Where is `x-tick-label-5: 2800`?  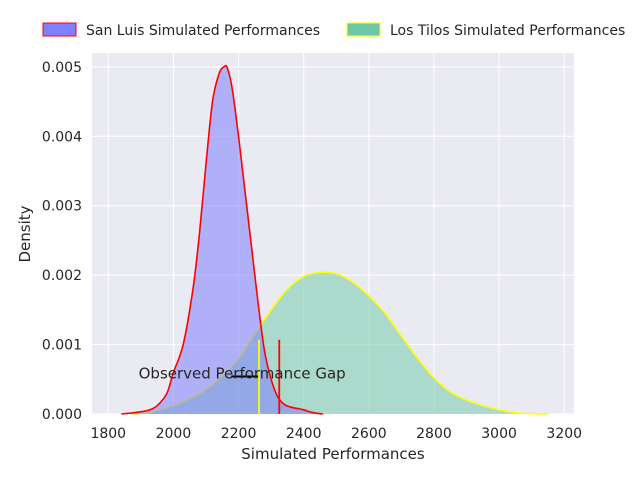
x-tick-label-5: 2800 is located at coordinates (434, 434).